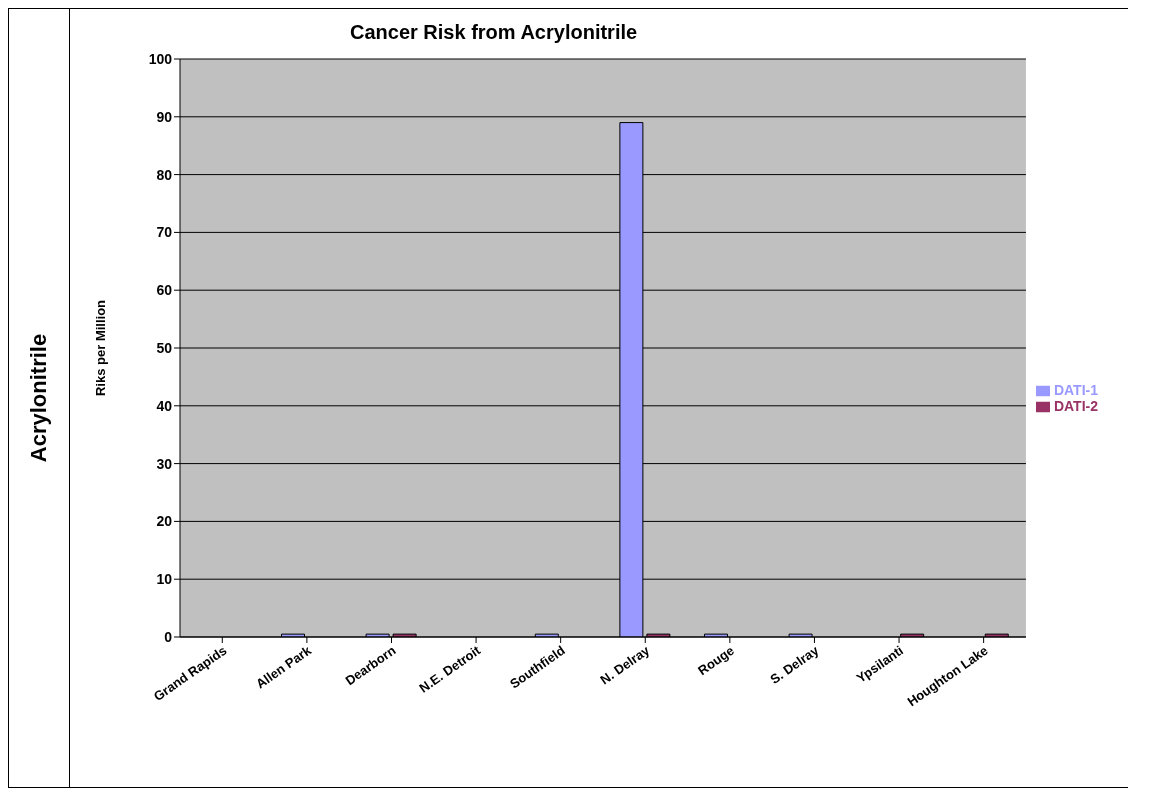  Describe the element at coordinates (164, 463) in the screenshot. I see `y-tick-label: 30` at that location.